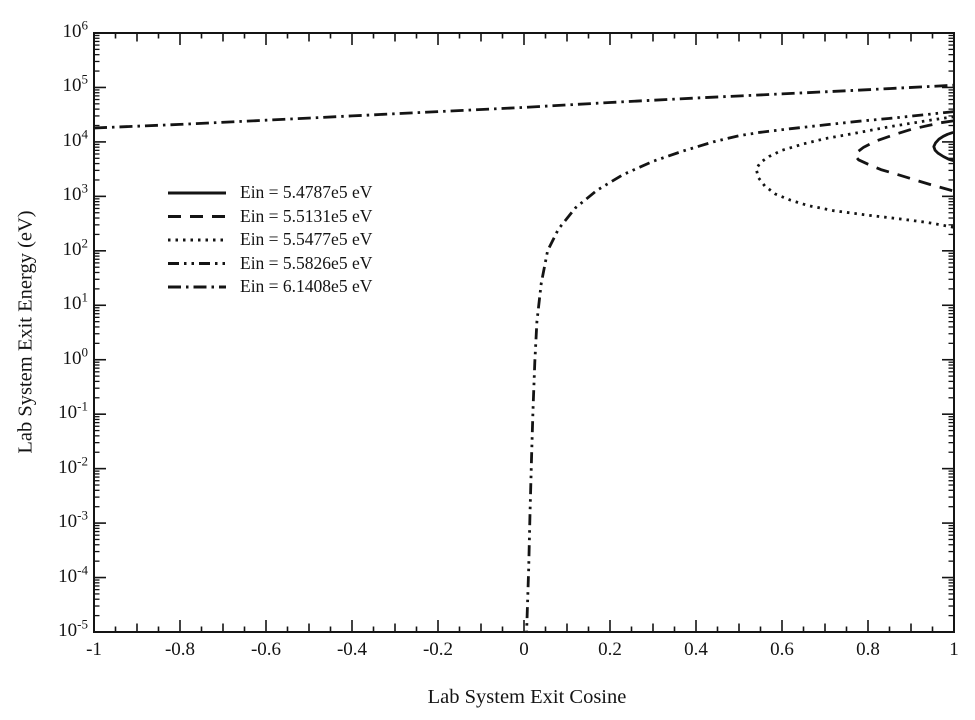 The height and width of the screenshot is (720, 975). I want to click on y-tick-label: 10-4, so click(55, 575).